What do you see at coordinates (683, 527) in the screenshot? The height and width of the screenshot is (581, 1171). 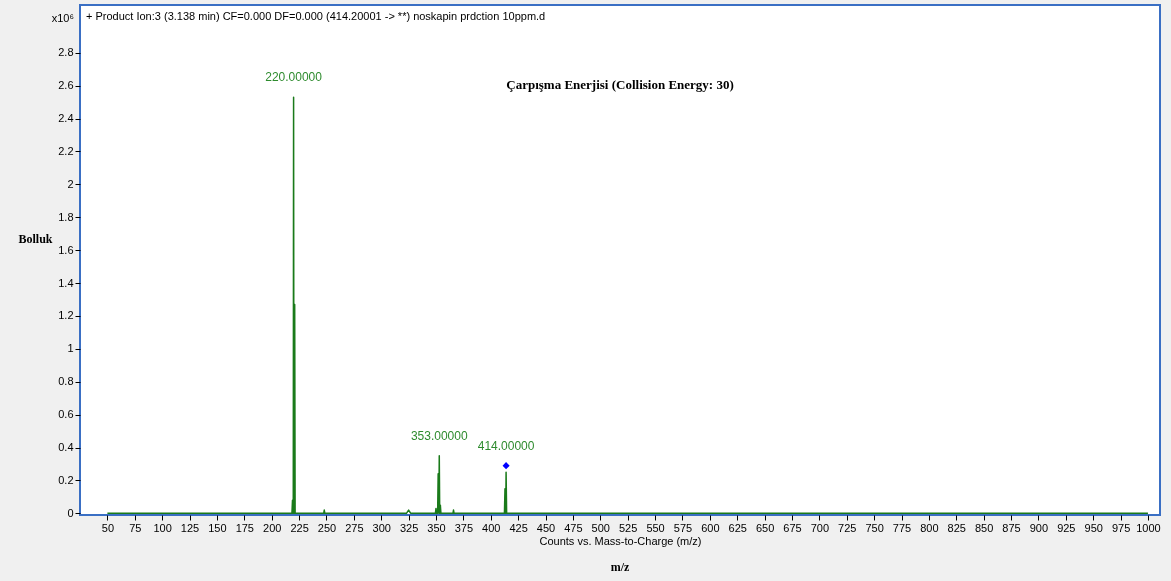 I see `x-tick-label: 575` at bounding box center [683, 527].